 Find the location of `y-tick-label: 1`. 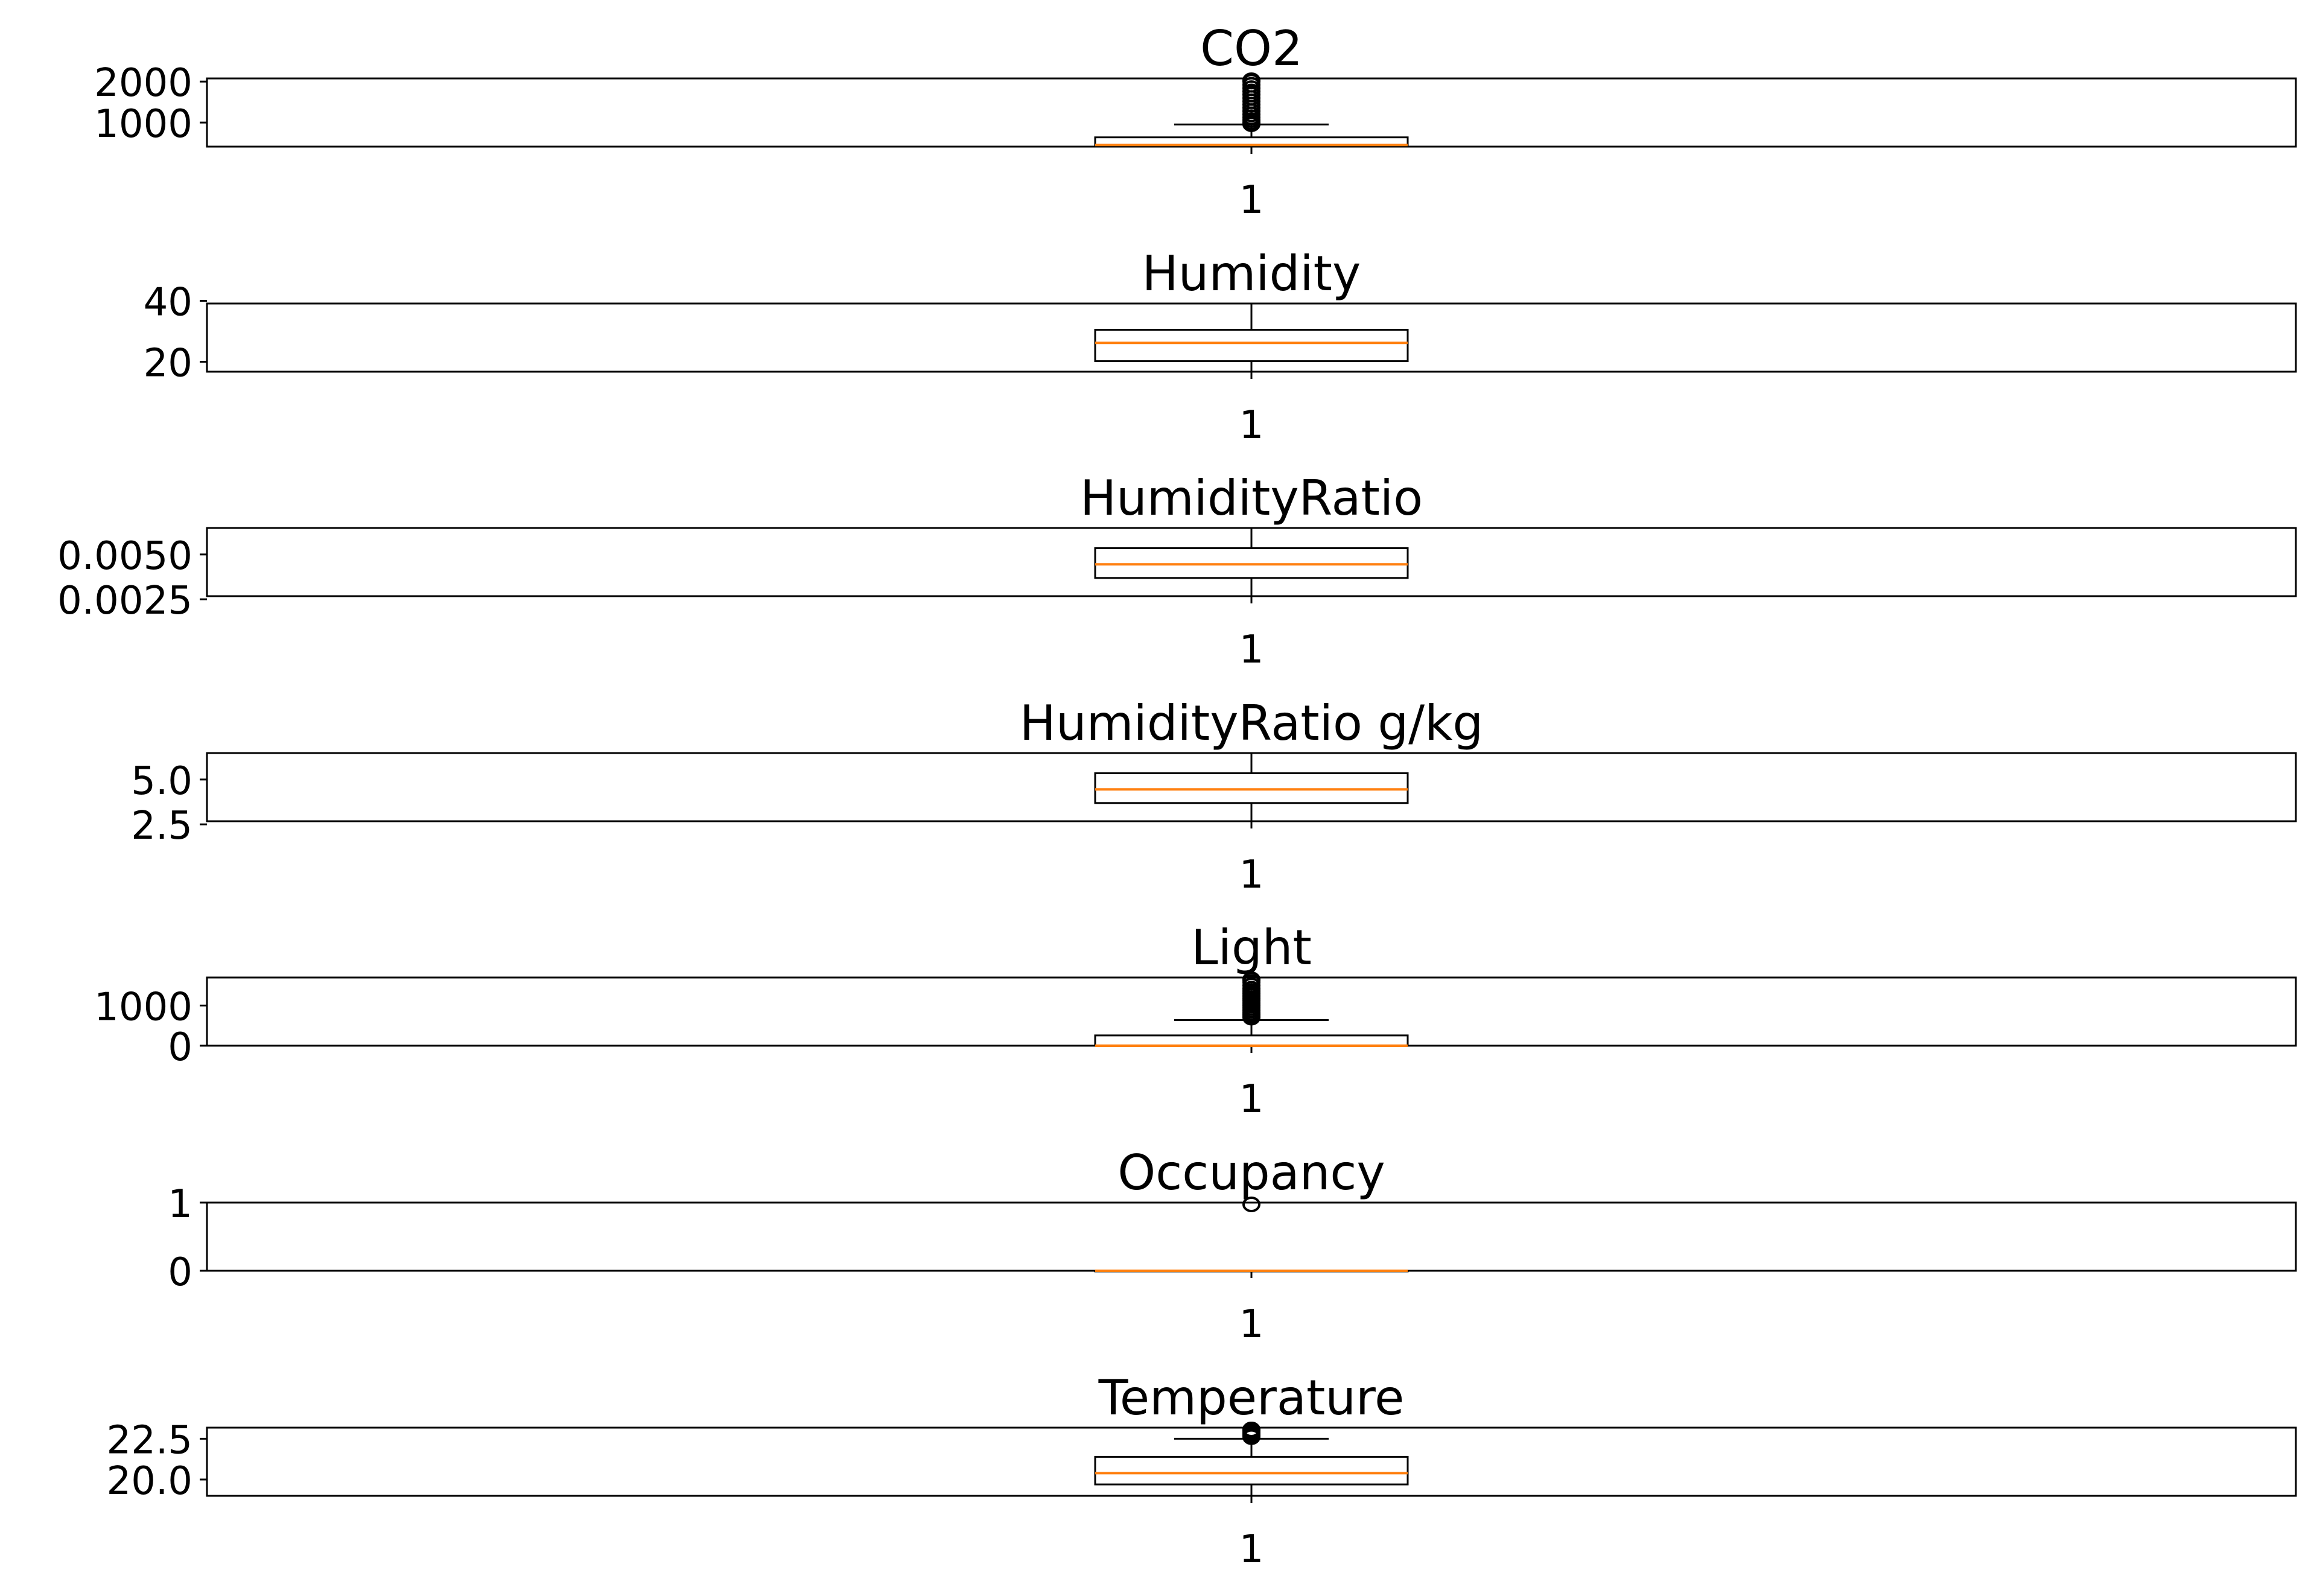

y-tick-label: 1 is located at coordinates (180, 1205).